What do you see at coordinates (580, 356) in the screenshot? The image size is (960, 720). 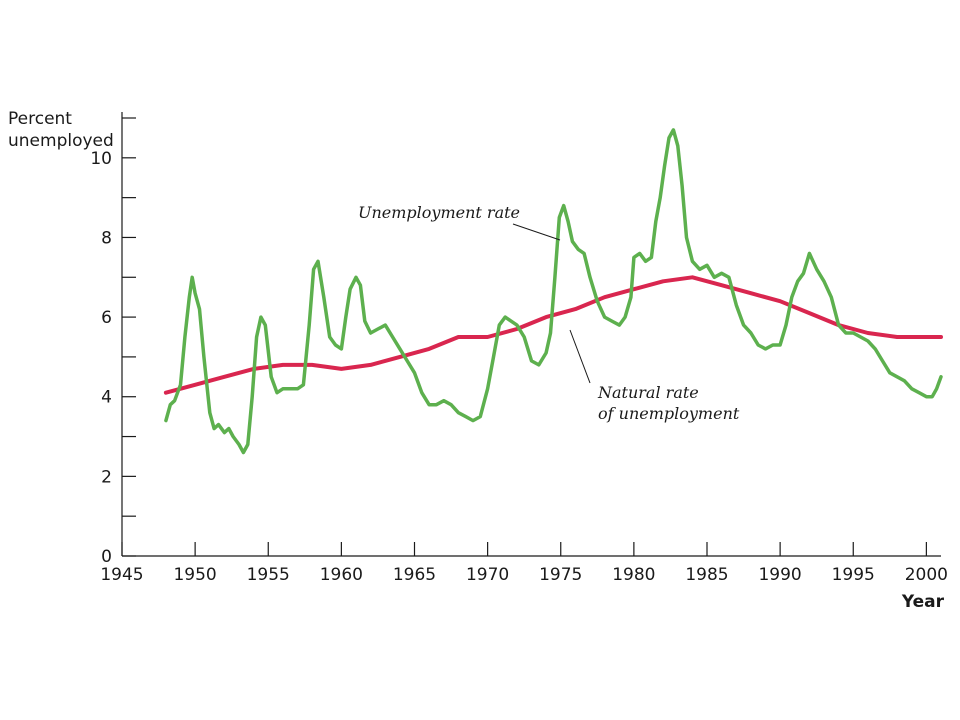 I see `natural-rate-leader` at bounding box center [580, 356].